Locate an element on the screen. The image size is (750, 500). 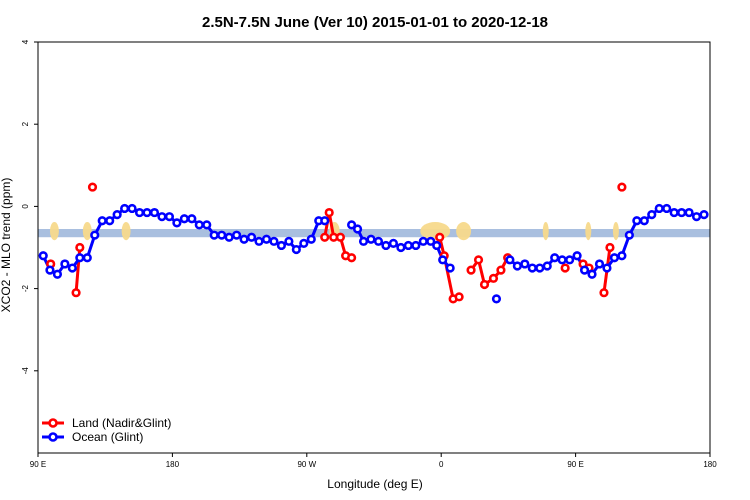
y-tick-label-0: 4 is located at coordinates (25, 41).